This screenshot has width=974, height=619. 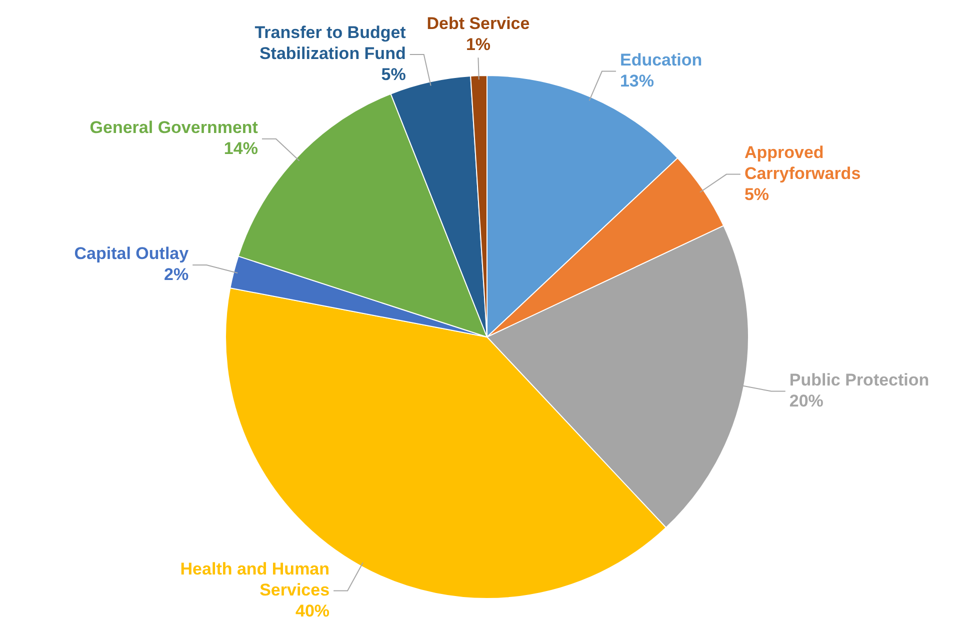 I want to click on slice-label: Public Protection, so click(x=859, y=380).